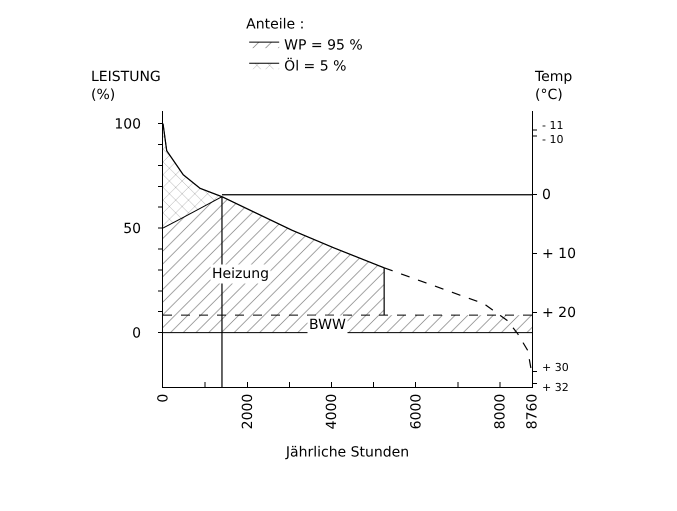  I want to click on y2-tick-label: - 11, so click(553, 125).